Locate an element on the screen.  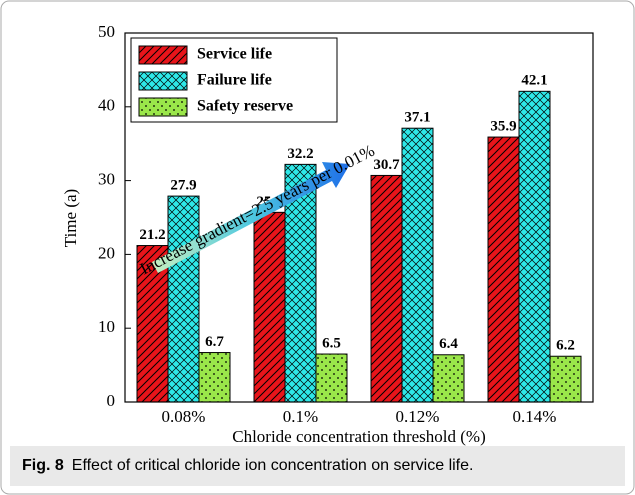
value-label: 37.1 is located at coordinates (417, 118).